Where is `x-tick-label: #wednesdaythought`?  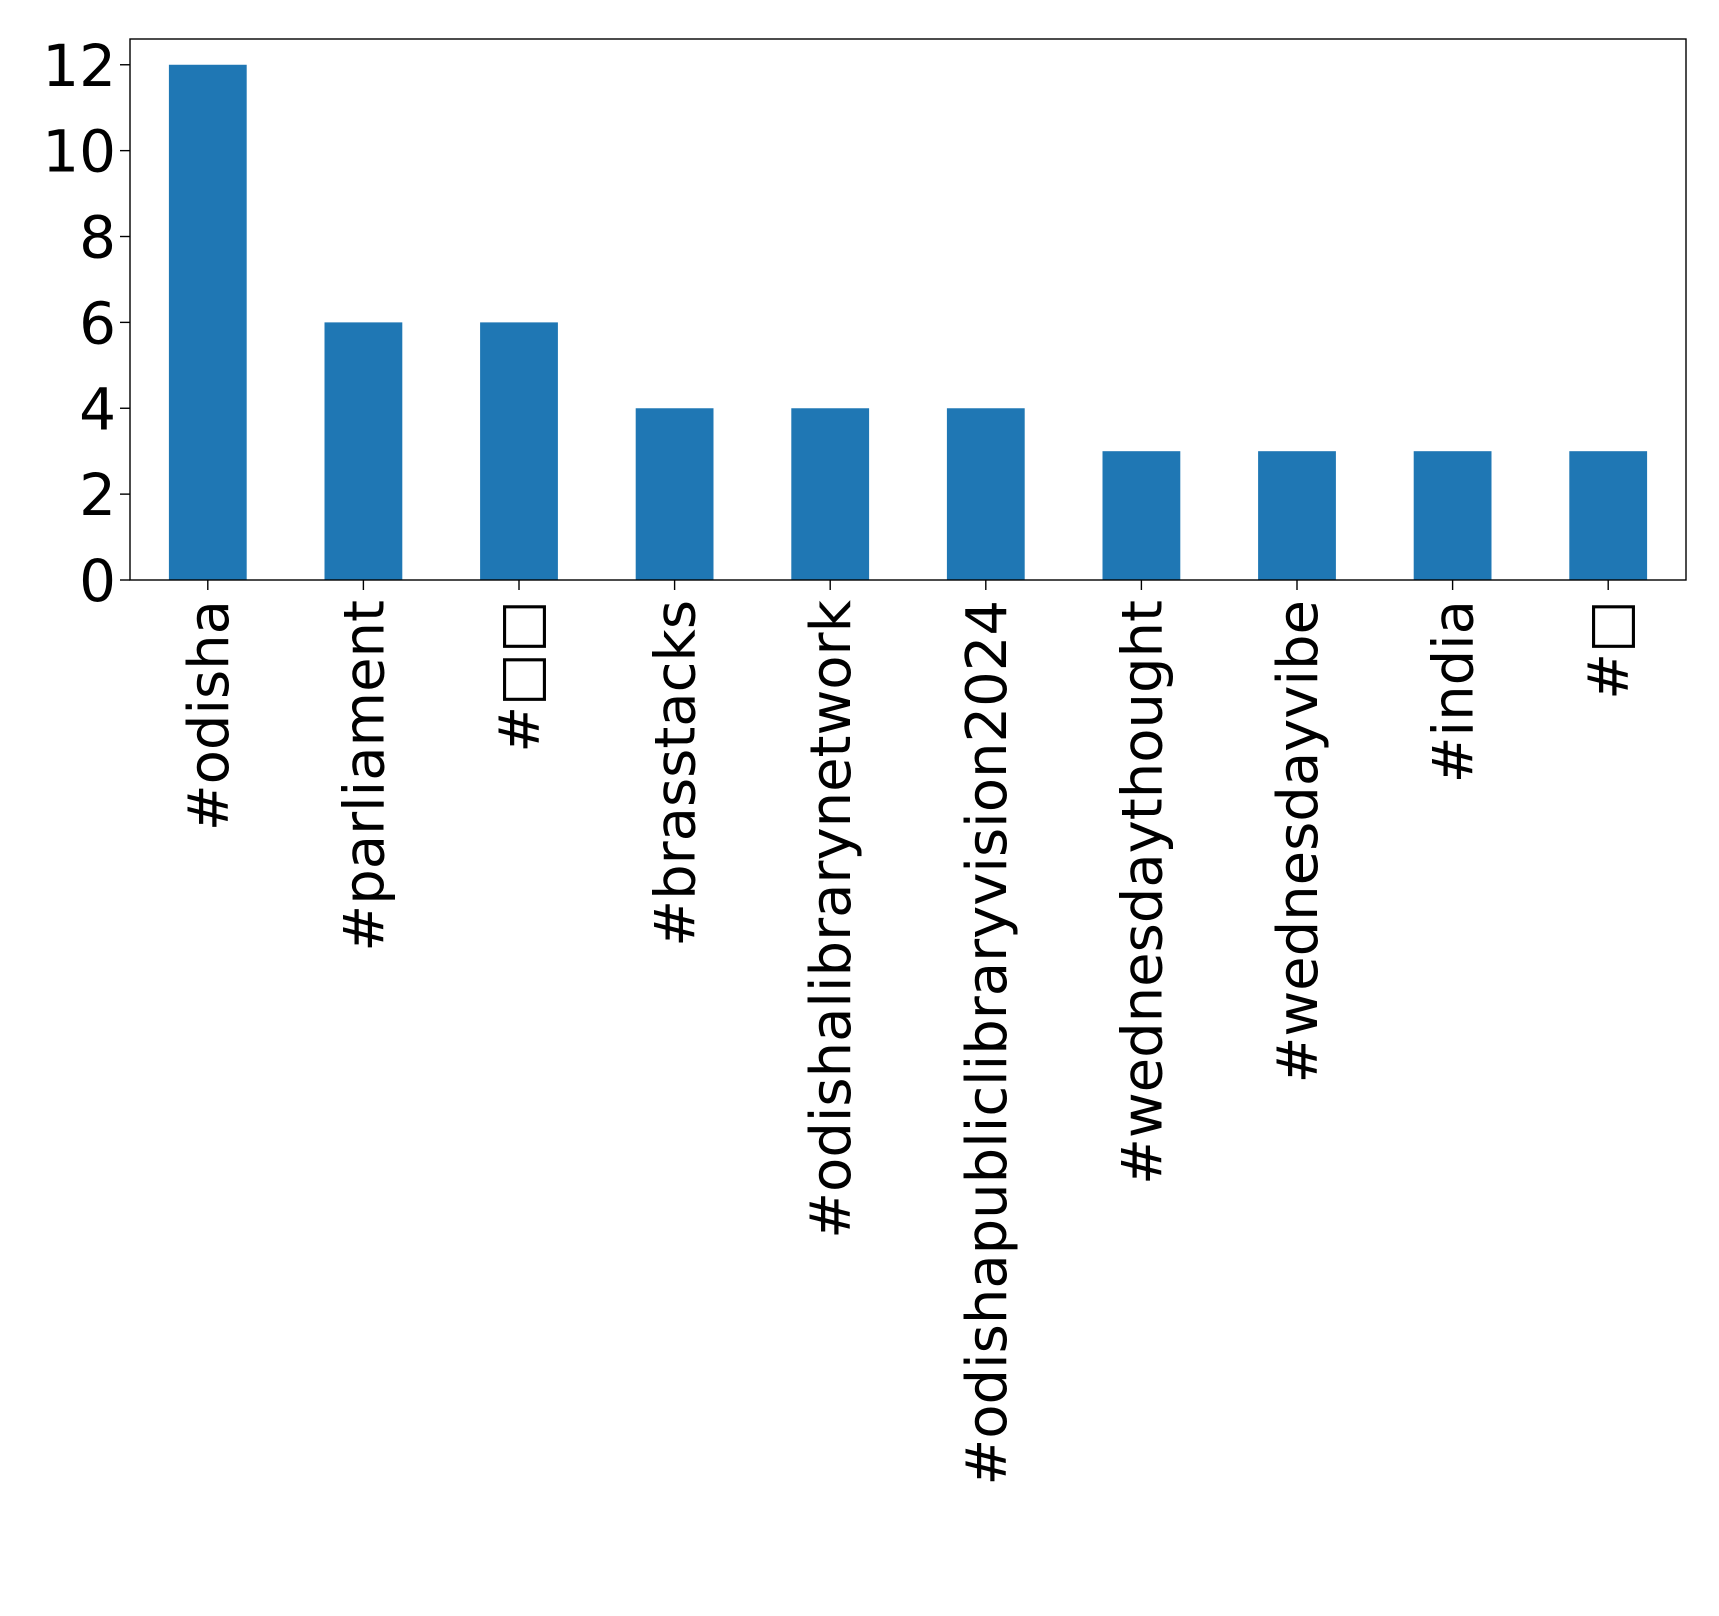
x-tick-label: #wednesdaythought is located at coordinates (1142, 892).